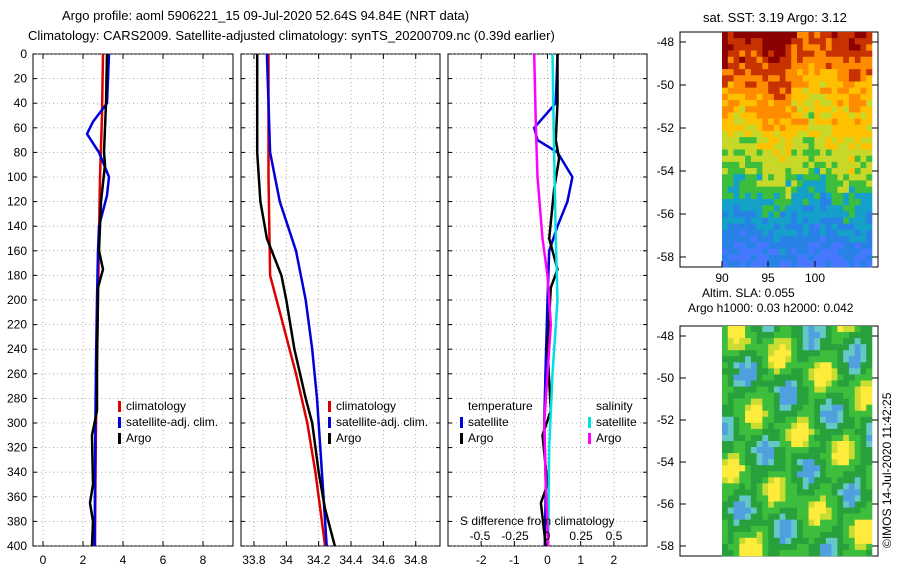 This screenshot has height=580, width=900. Describe the element at coordinates (17, 202) in the screenshot. I see `depth-tick-label: 120` at that location.